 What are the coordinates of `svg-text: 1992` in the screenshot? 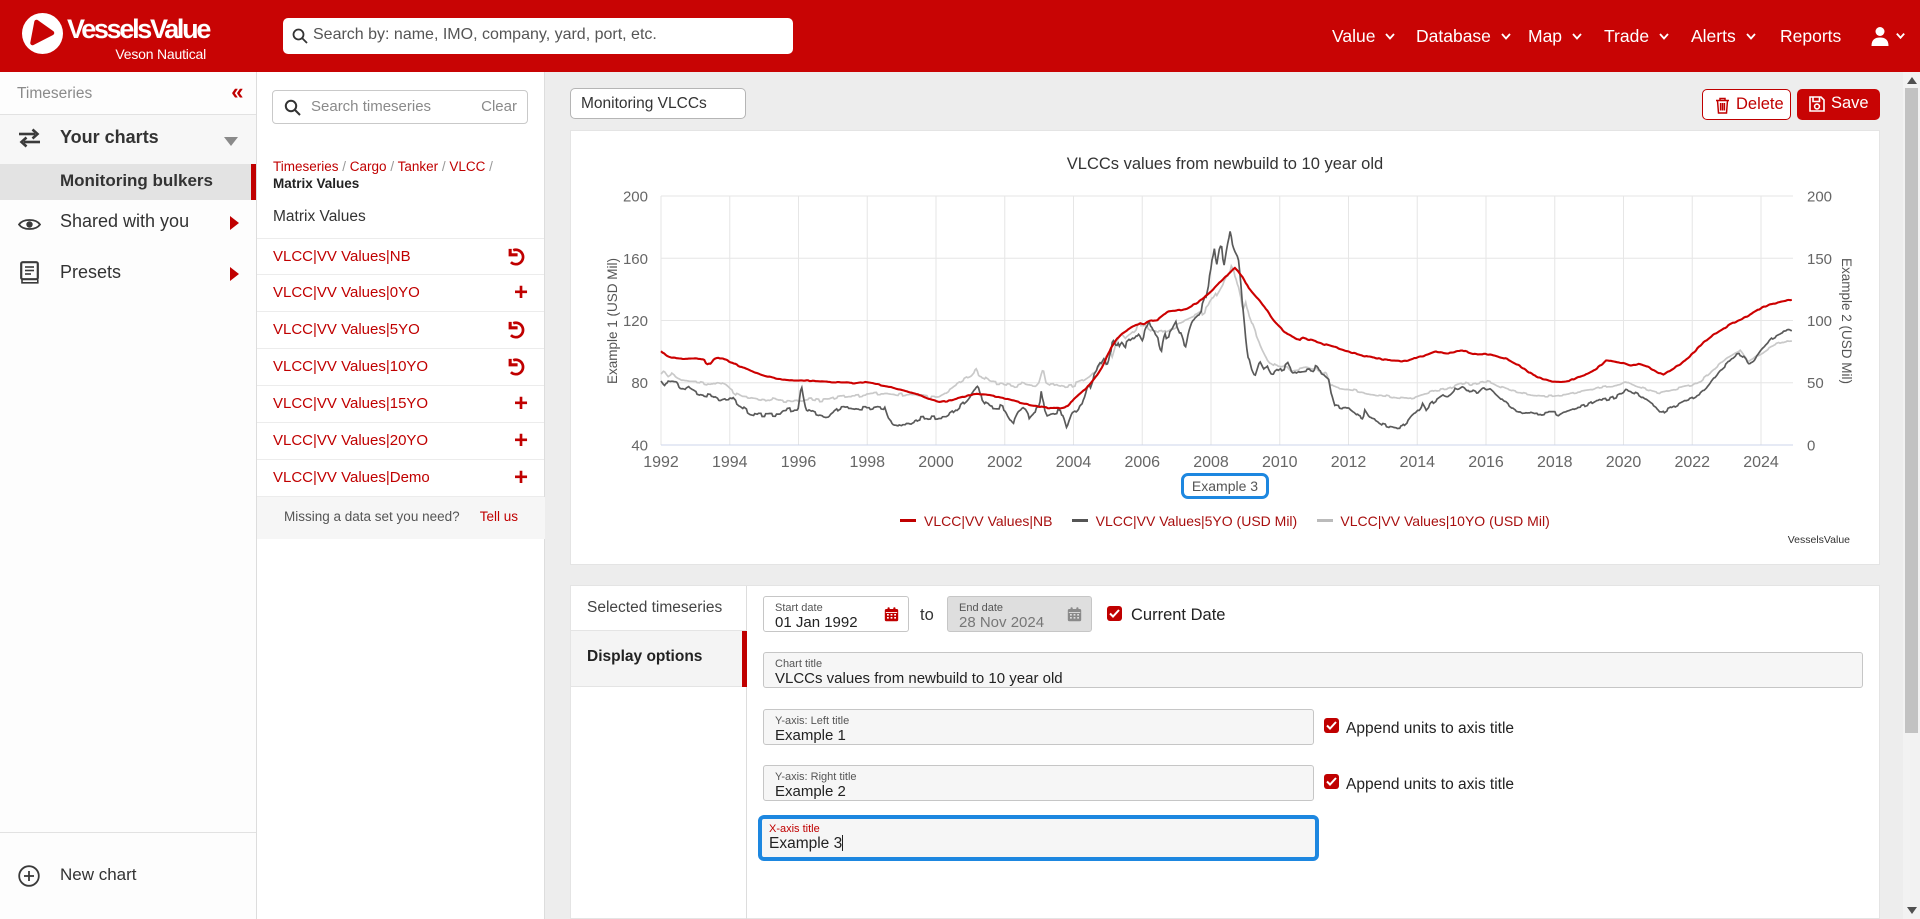 It's located at (661, 462).